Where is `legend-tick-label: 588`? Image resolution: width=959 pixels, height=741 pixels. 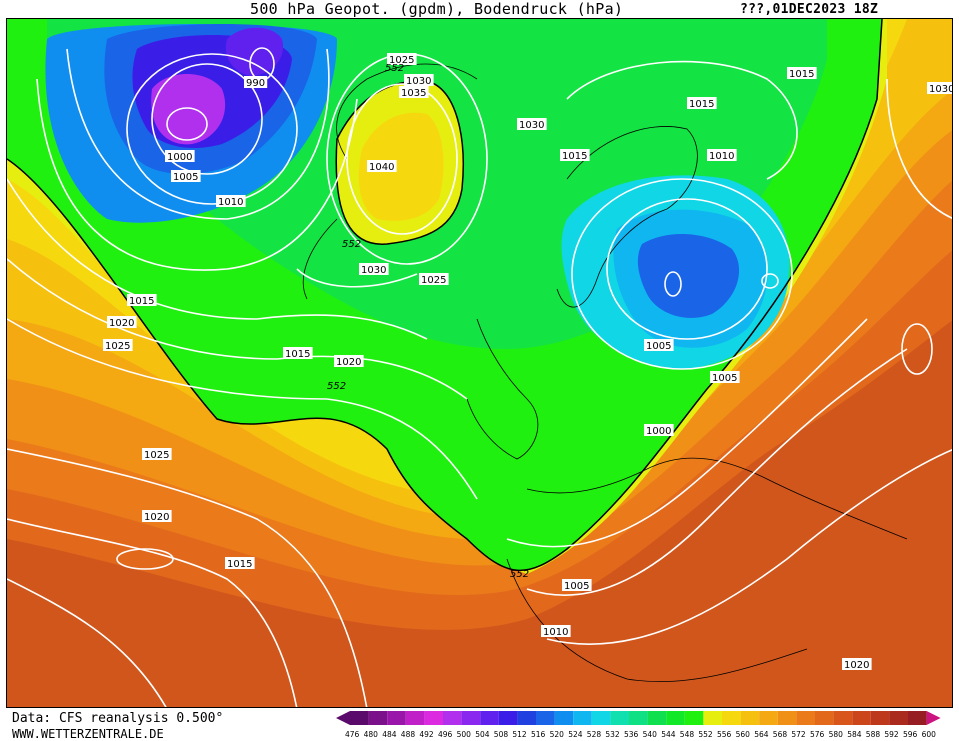
legend-tick-label: 588 is located at coordinates (873, 734).